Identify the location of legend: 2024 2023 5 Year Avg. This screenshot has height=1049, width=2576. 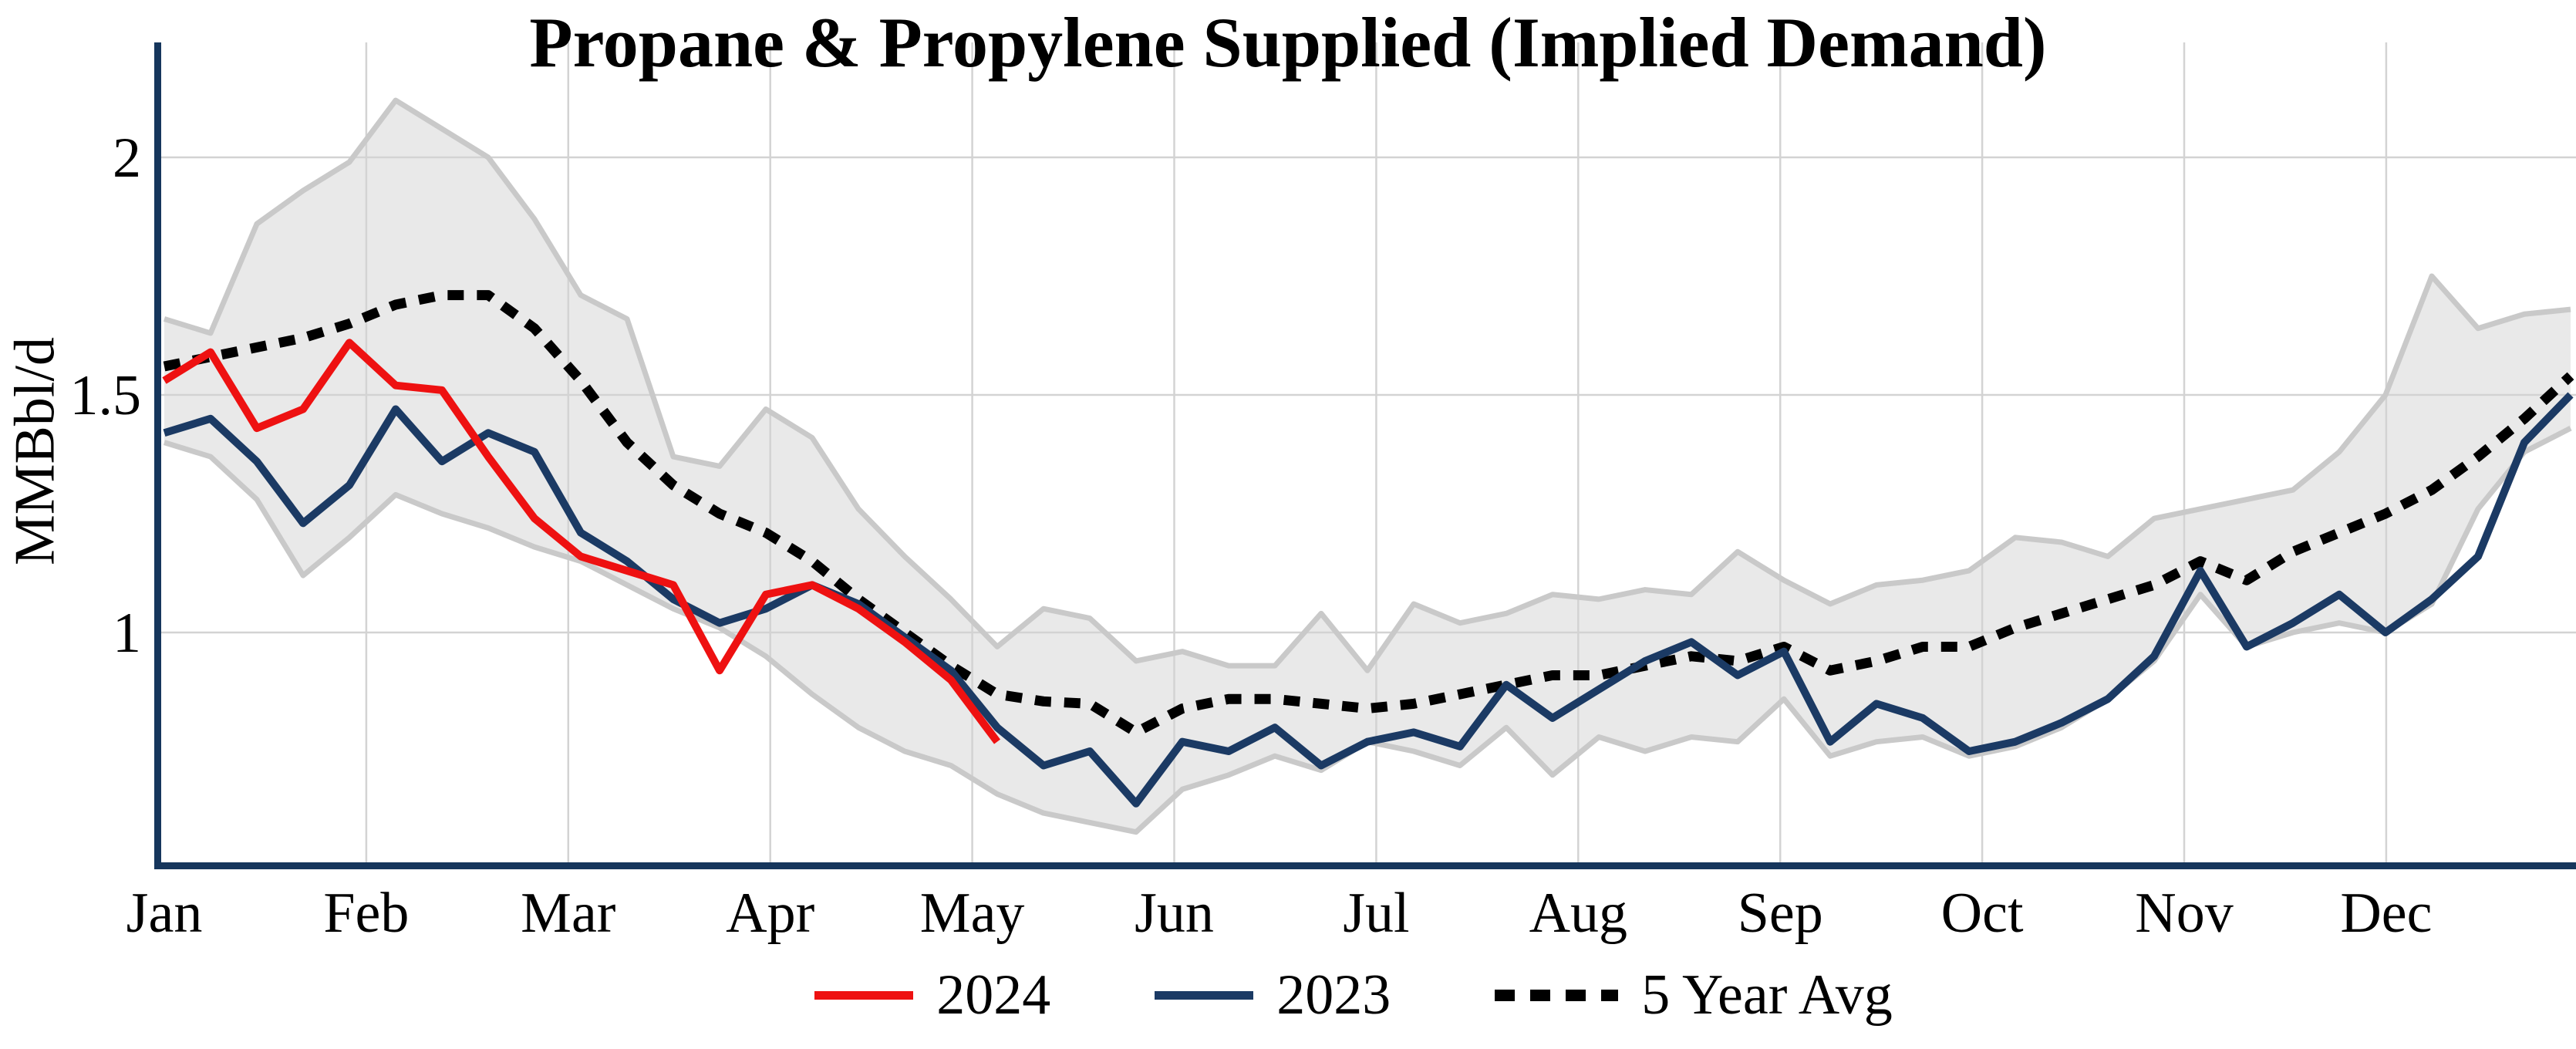
(1288, 995).